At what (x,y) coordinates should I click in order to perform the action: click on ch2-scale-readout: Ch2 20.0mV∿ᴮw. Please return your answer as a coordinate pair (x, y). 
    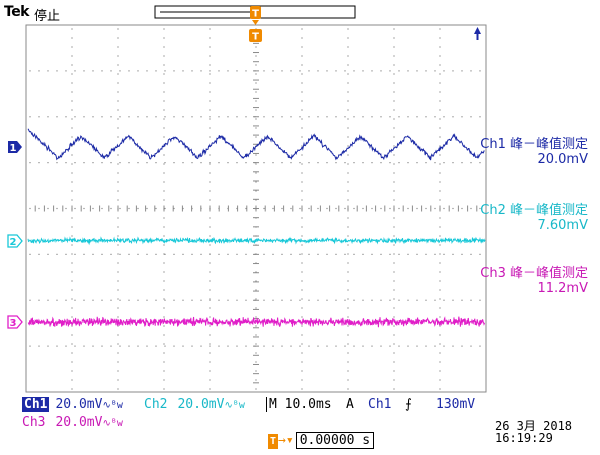
    Looking at the image, I should click on (194, 404).